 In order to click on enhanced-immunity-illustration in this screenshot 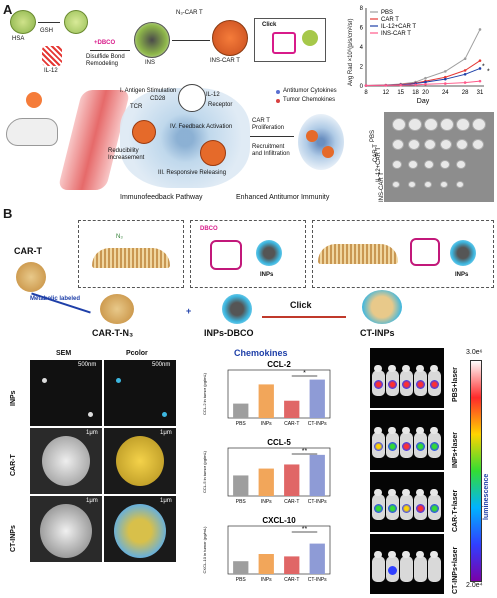, I will do `click(321, 142)`.